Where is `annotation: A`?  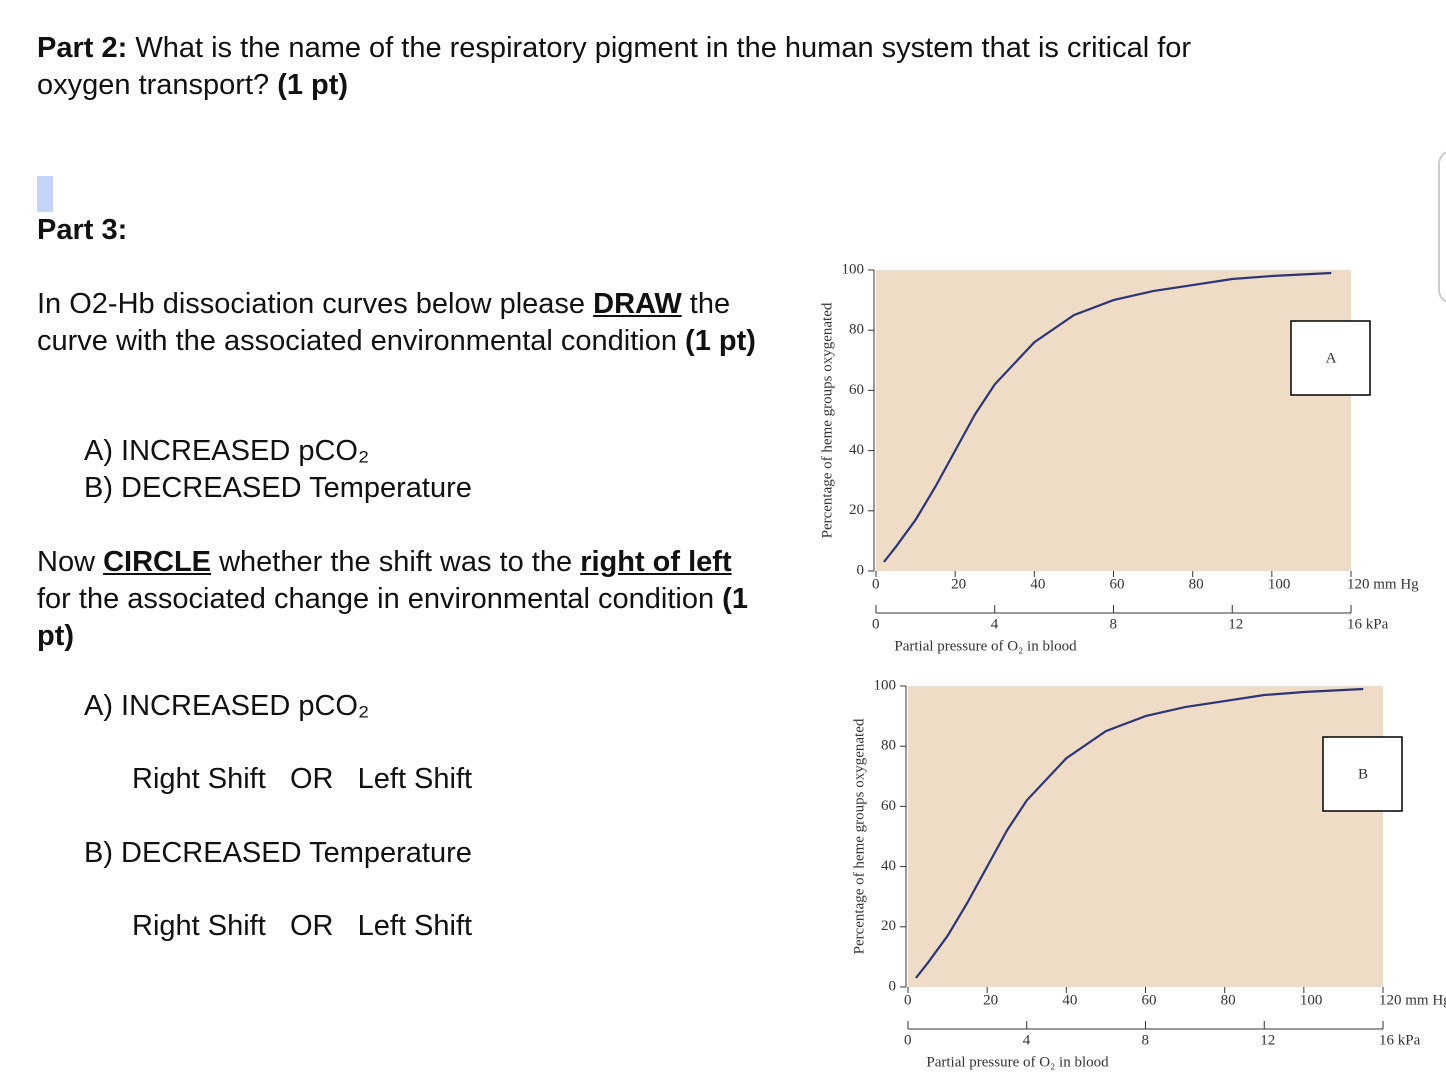 annotation: A is located at coordinates (1331, 358).